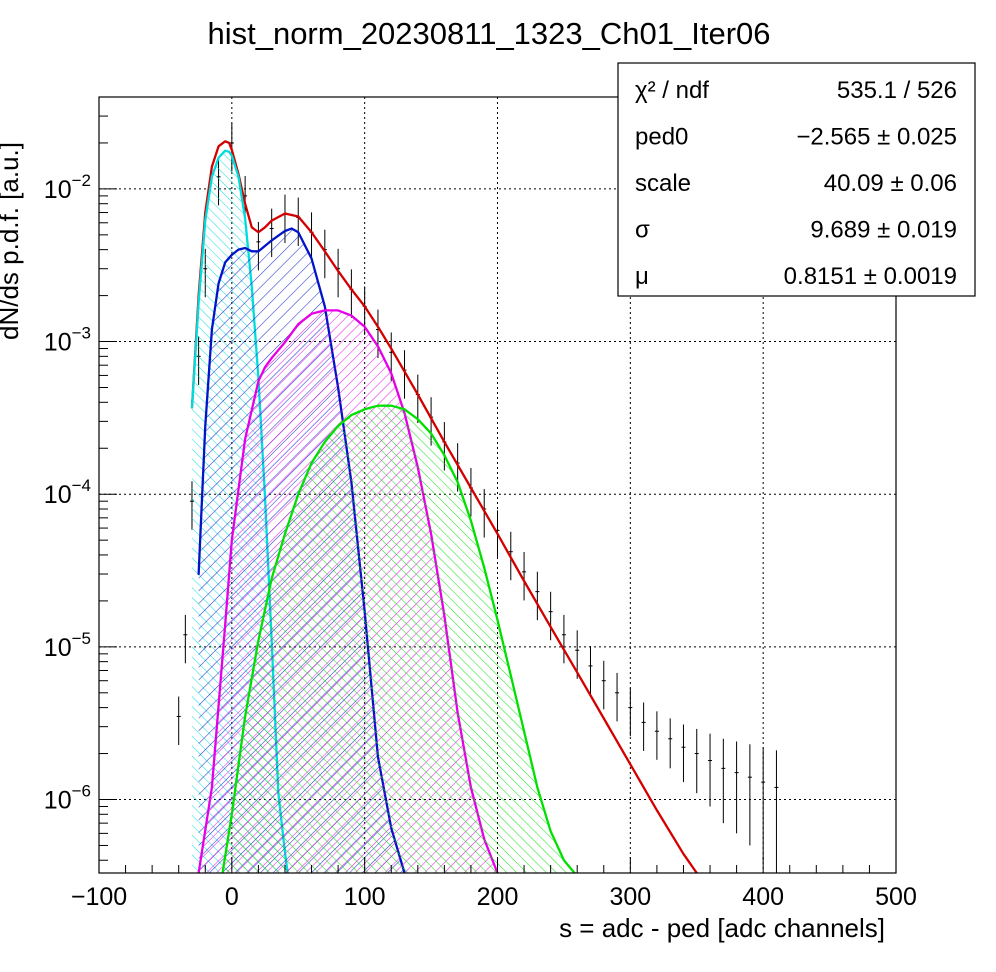  Describe the element at coordinates (763, 897) in the screenshot. I see `x-tick-label: 400` at that location.